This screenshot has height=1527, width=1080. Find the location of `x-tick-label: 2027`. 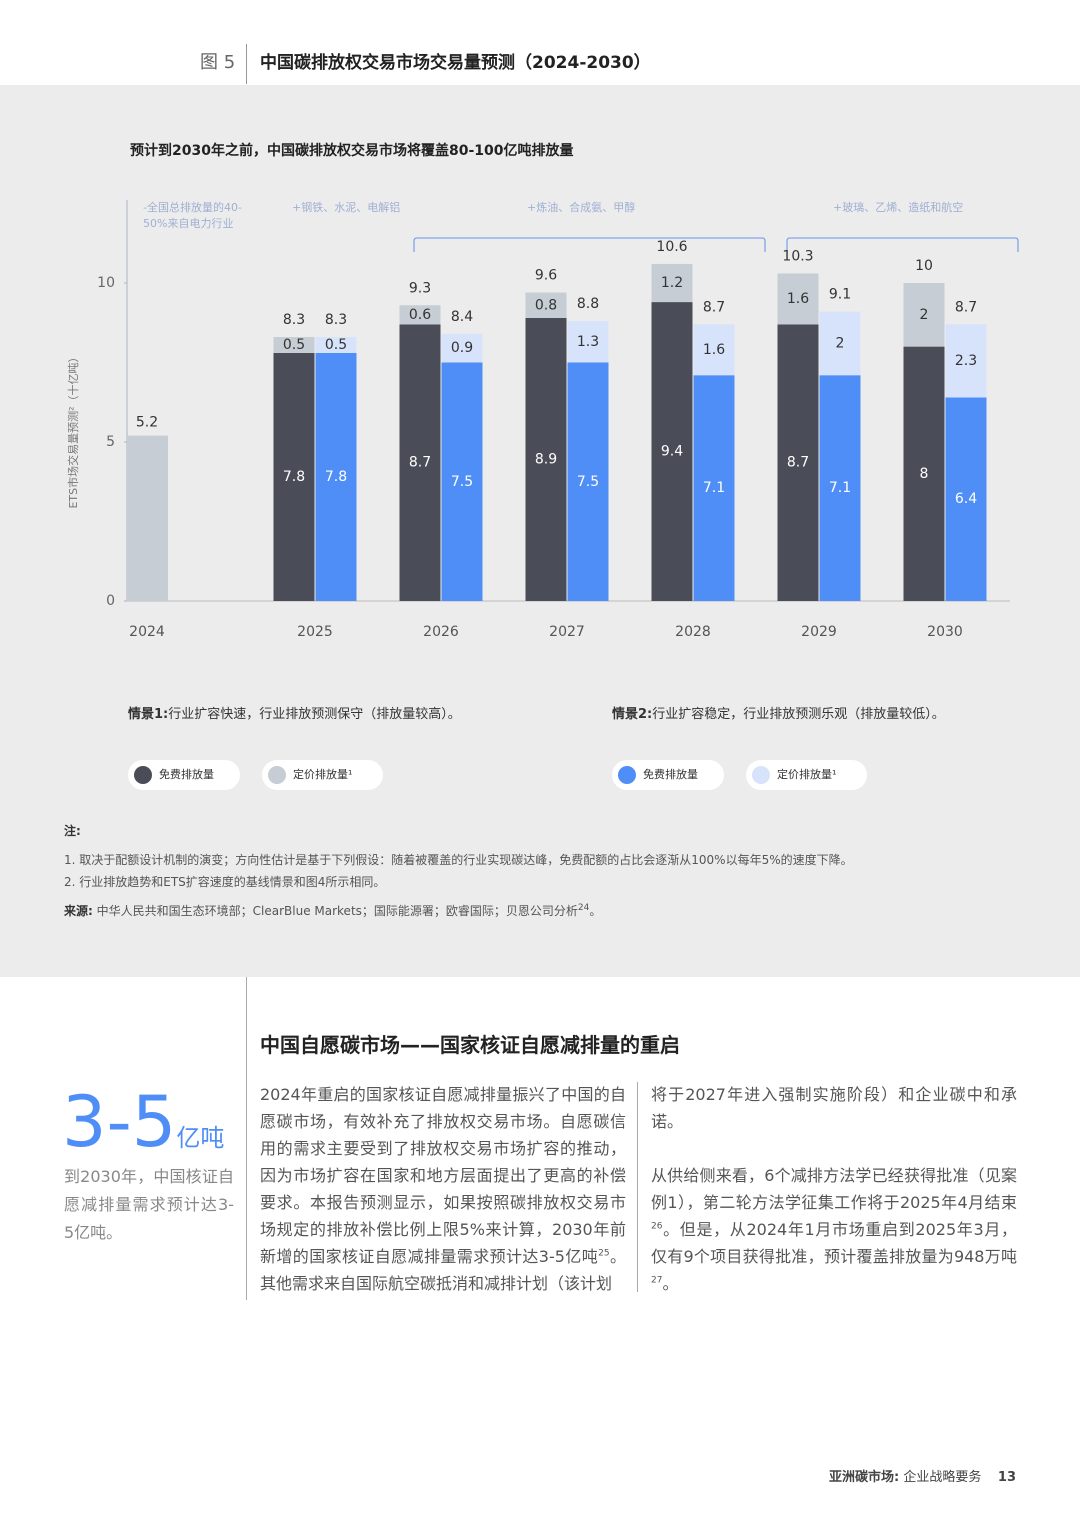

x-tick-label: 2027 is located at coordinates (567, 632).